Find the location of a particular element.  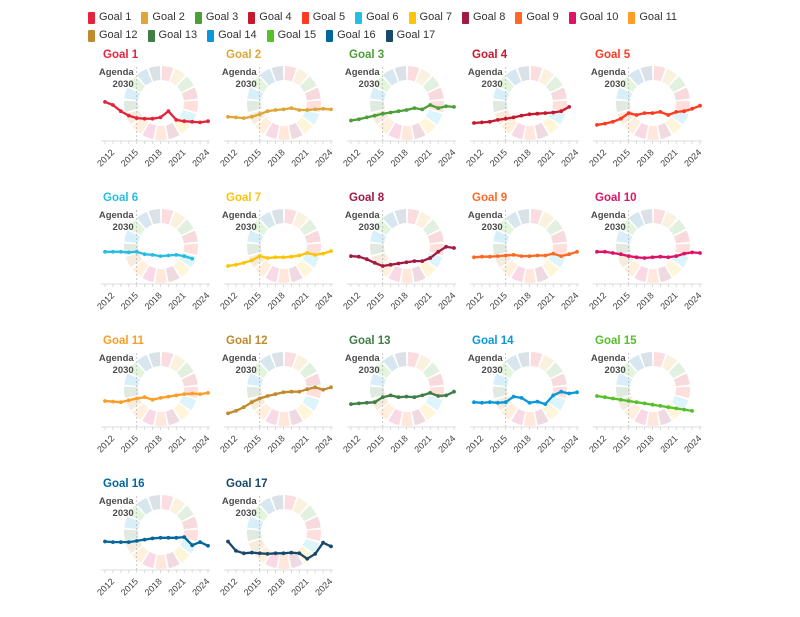

chart-cell-goal-16: Goal 16 Agenda 2030 2012 2015 2018 2021 2024 is located at coordinates (156, 545).